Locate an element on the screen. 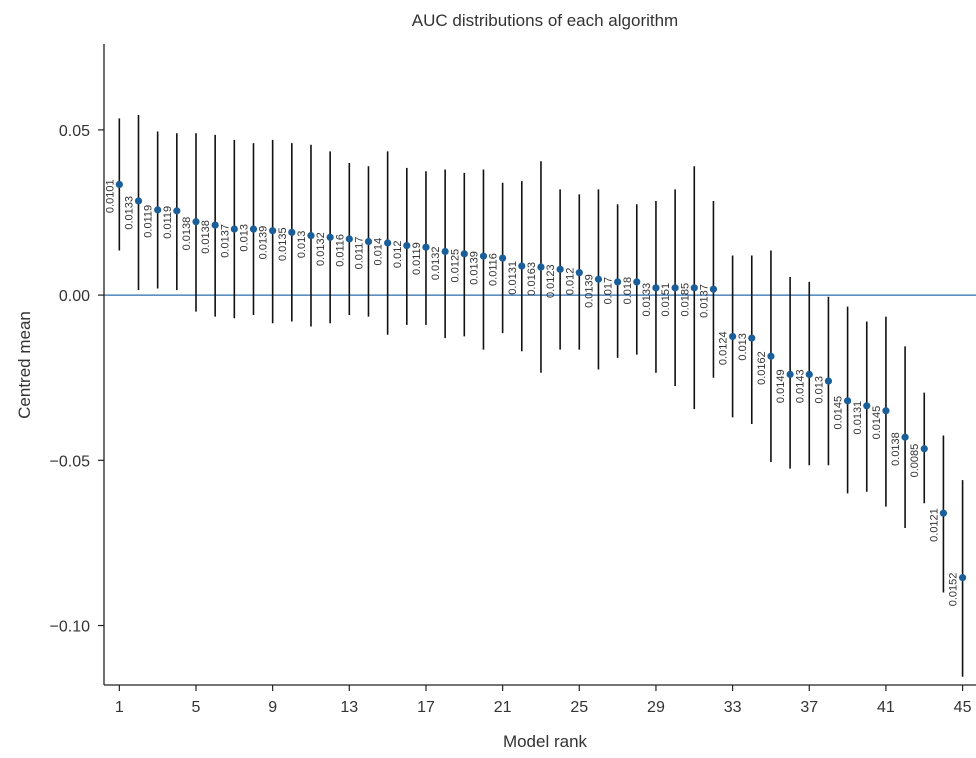 The width and height of the screenshot is (976, 758). sd-label-34: 0.013 is located at coordinates (743, 347).